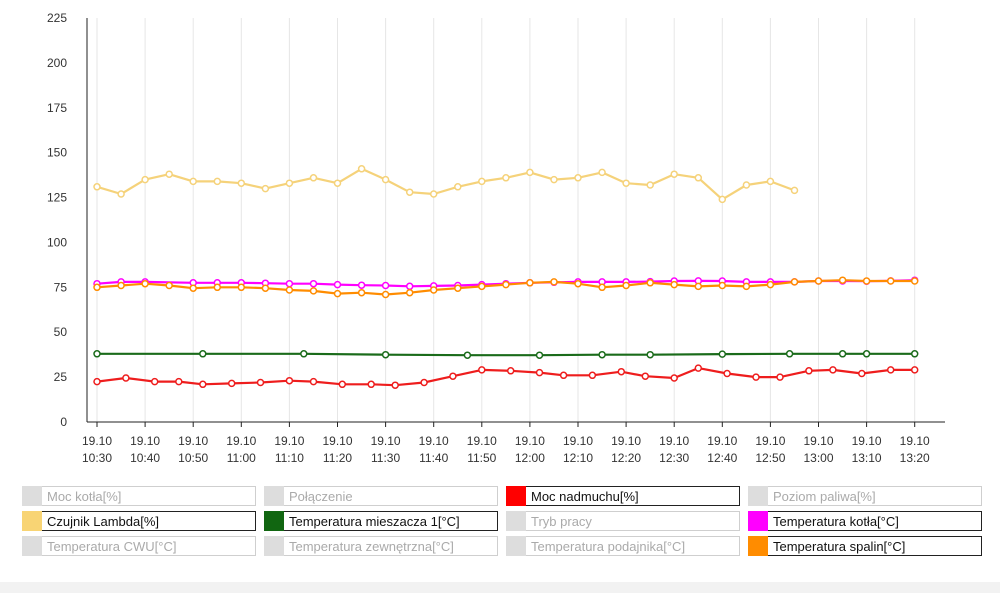 The width and height of the screenshot is (1000, 593). What do you see at coordinates (97, 458) in the screenshot?
I see `x-tick-label-time: 10:30` at bounding box center [97, 458].